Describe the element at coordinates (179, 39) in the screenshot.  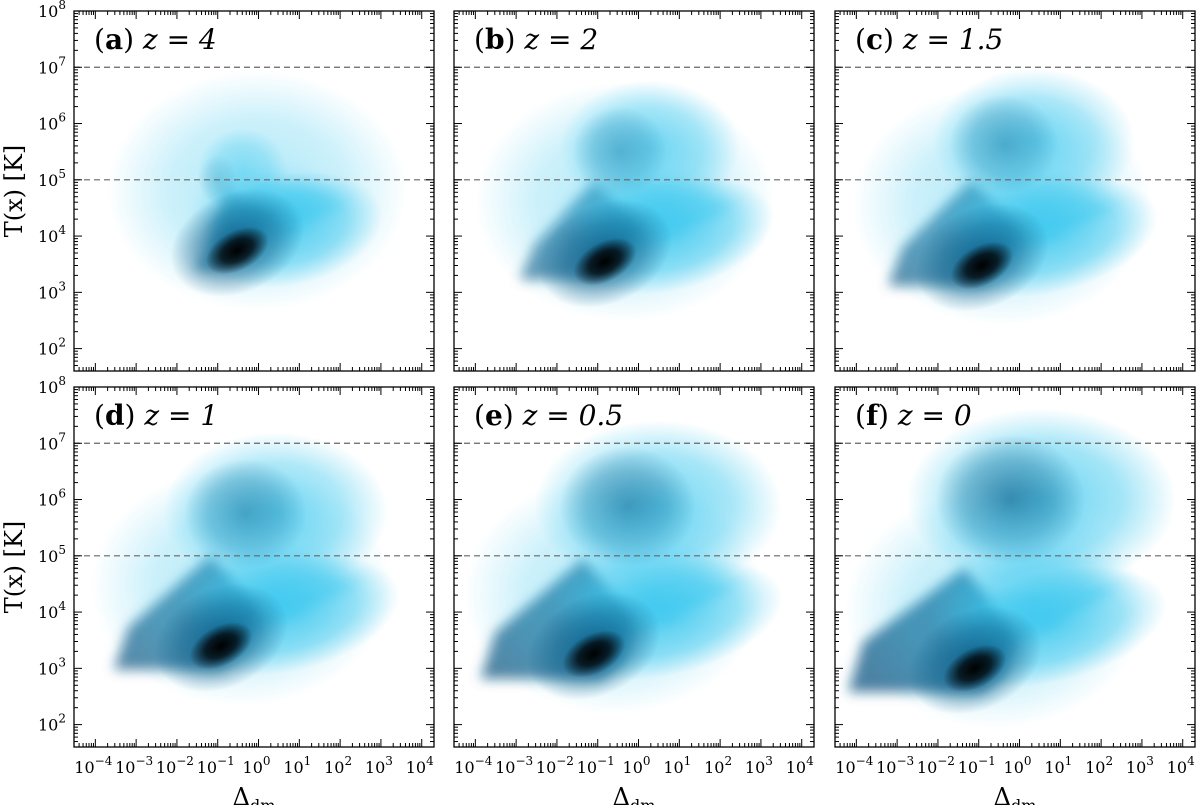
I see `redshift-label: z = 4` at that location.